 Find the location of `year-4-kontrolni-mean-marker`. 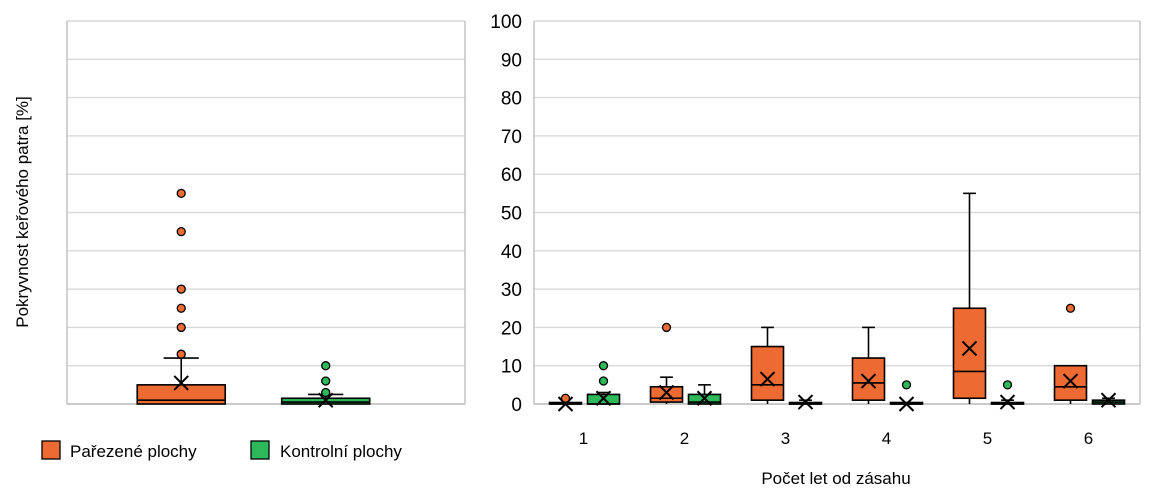

year-4-kontrolni-mean-marker is located at coordinates (906, 404).